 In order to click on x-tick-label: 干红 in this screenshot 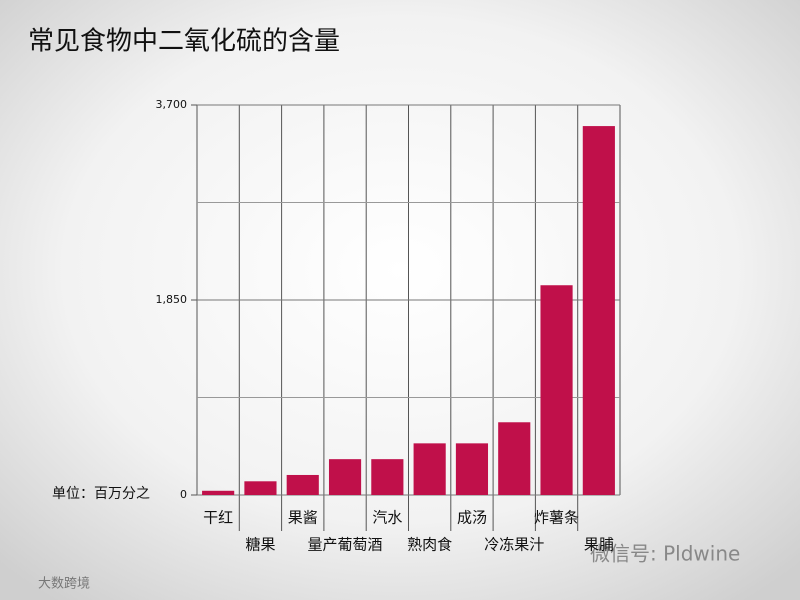, I will do `click(218, 518)`.